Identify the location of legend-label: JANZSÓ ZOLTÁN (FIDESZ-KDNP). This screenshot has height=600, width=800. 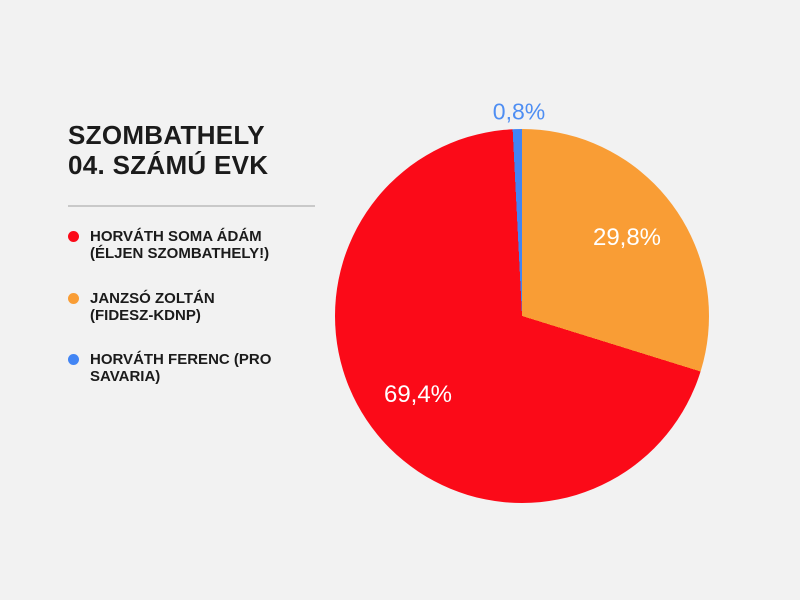
(204, 307).